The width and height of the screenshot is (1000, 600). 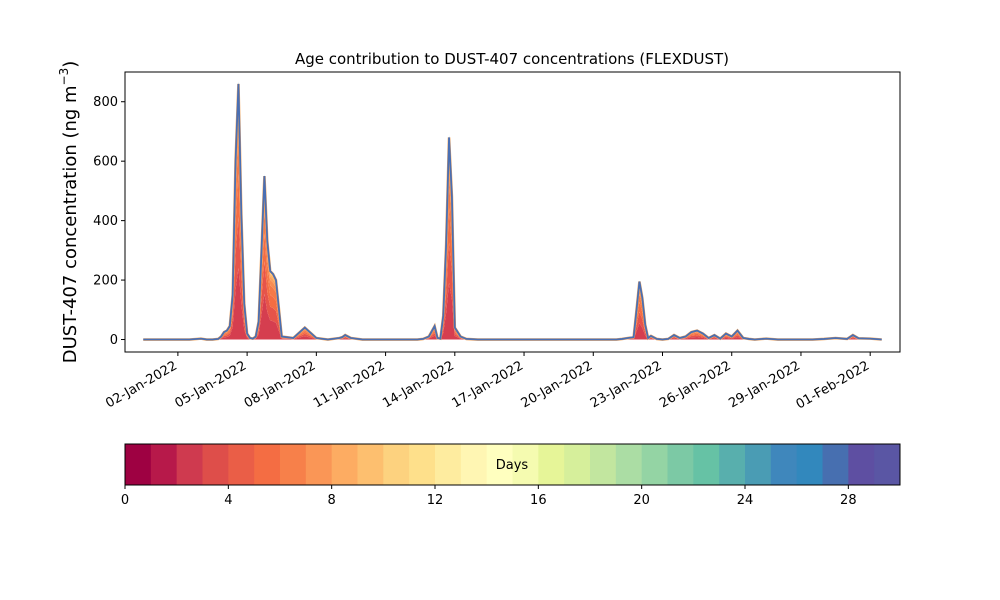 What do you see at coordinates (211, 384) in the screenshot?
I see `x-tick-label: 05-Jan-2022` at bounding box center [211, 384].